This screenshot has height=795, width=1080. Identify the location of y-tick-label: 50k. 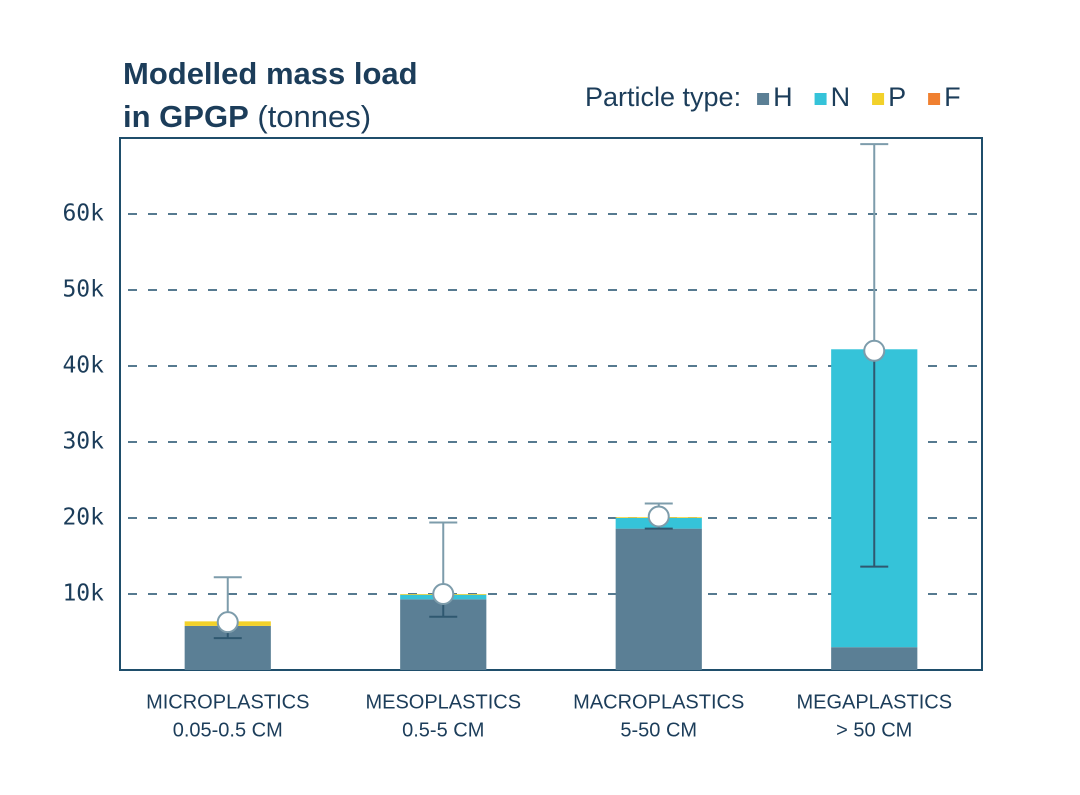
(83, 290).